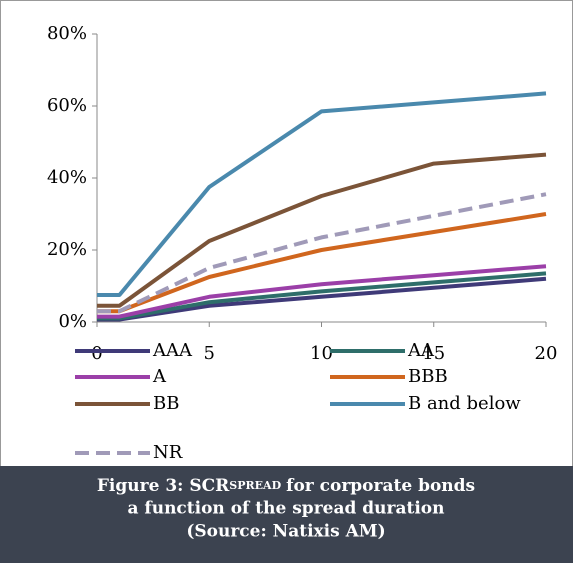 The height and width of the screenshot is (563, 573). What do you see at coordinates (546, 353) in the screenshot?
I see `x-tick-label: 20` at bounding box center [546, 353].